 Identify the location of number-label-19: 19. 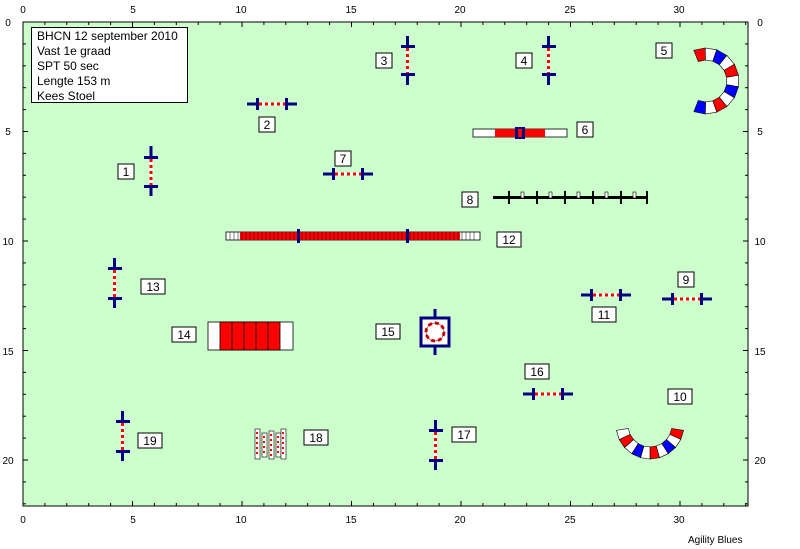
(150, 440).